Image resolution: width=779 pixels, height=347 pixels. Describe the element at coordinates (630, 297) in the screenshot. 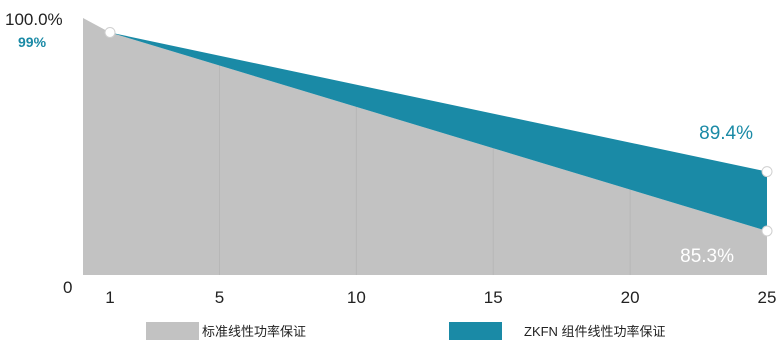

I see `x-tick-label: 20` at that location.